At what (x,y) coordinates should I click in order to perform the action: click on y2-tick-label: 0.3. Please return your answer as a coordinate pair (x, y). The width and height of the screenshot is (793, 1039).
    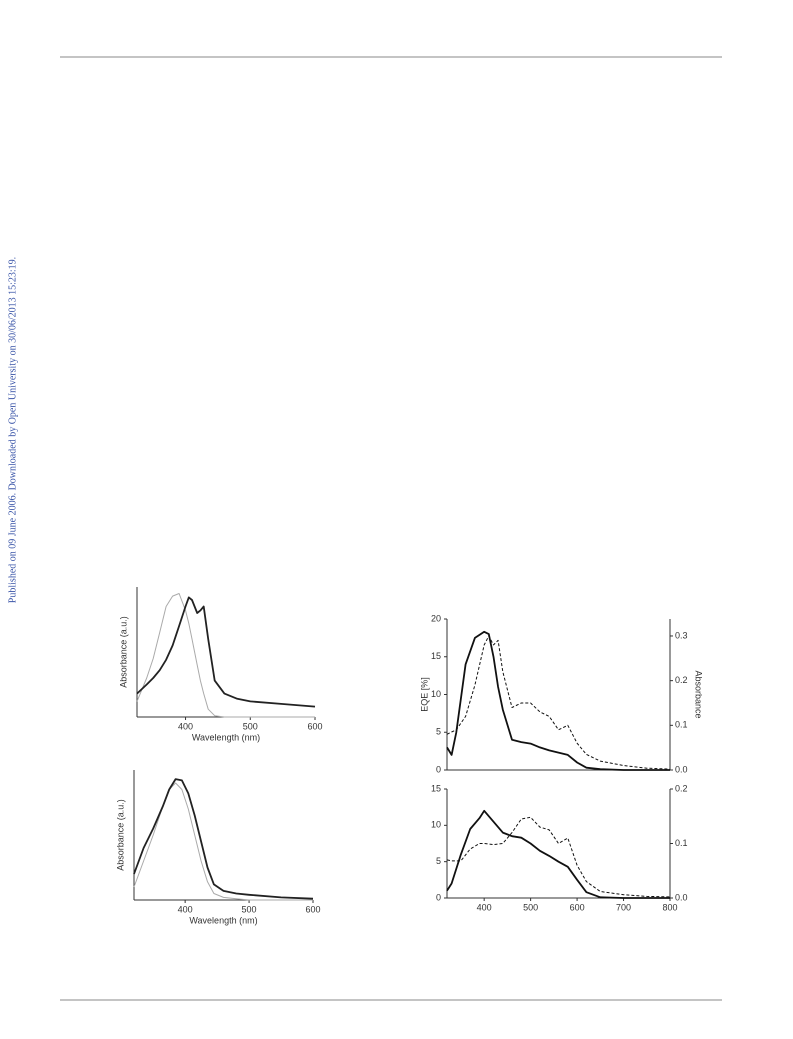
    Looking at the image, I should click on (681, 635).